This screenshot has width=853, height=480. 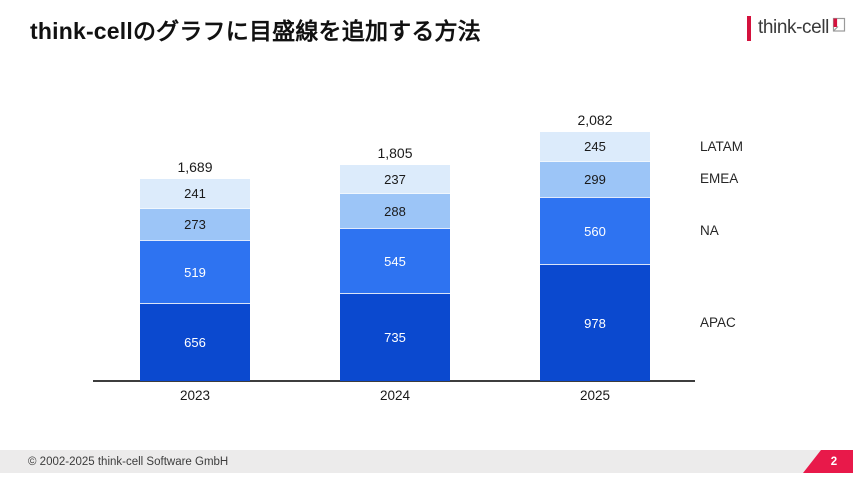 I want to click on series-label-latam: LATAM, so click(x=722, y=146).